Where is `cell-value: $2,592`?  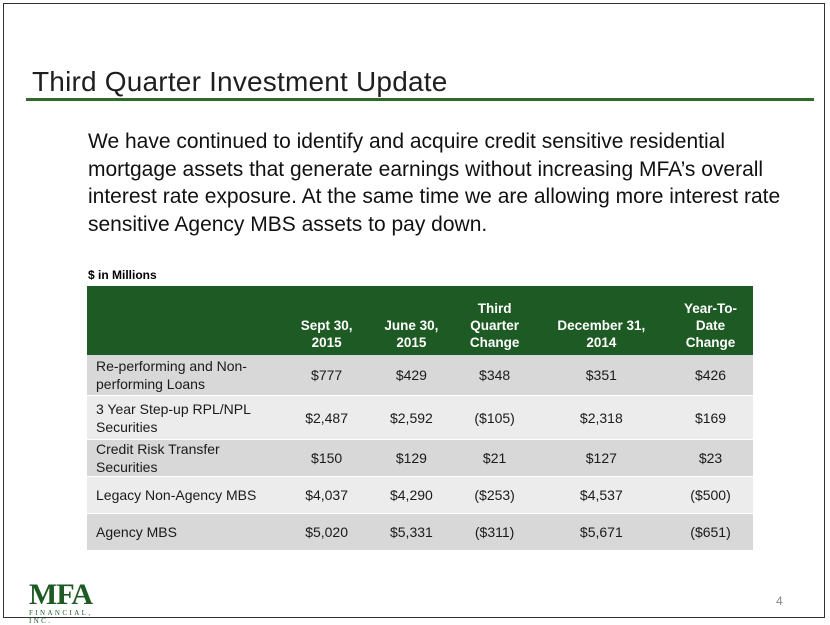
cell-value: $2,592 is located at coordinates (411, 417).